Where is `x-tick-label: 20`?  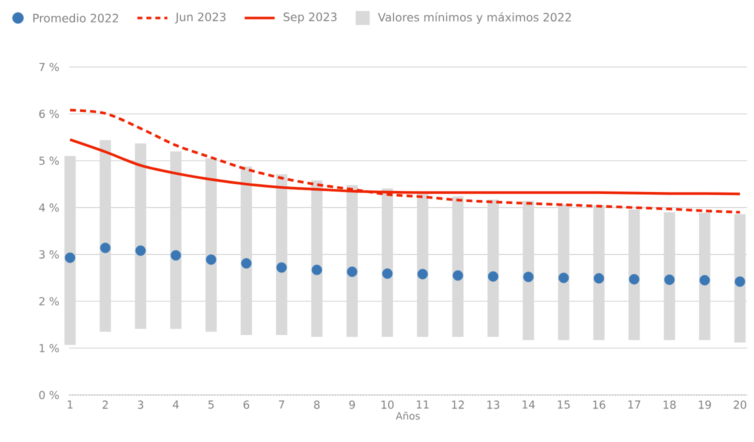
x-tick-label: 20 is located at coordinates (740, 404).